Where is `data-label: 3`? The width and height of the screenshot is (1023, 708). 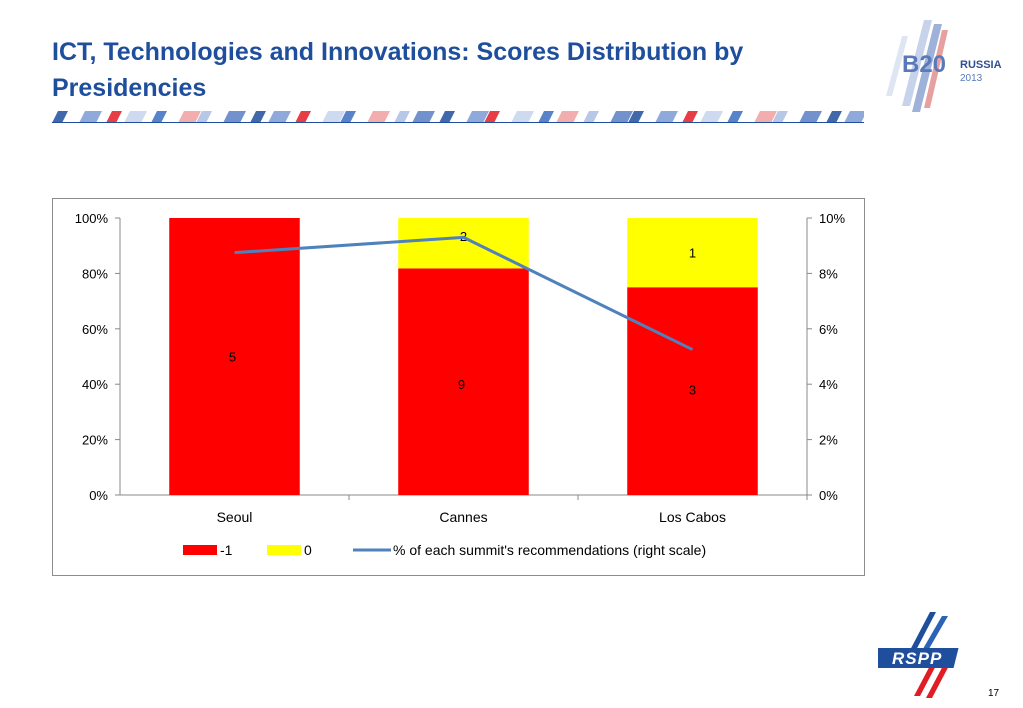 data-label: 3 is located at coordinates (692, 390).